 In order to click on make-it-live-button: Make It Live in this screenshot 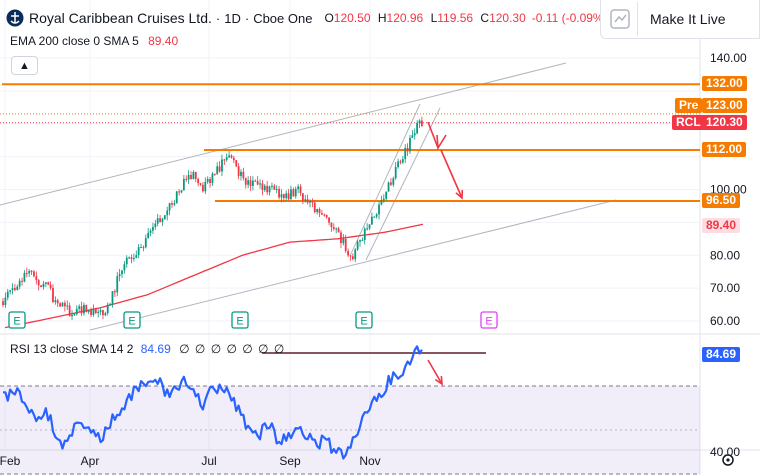, I will do `click(680, 19)`.